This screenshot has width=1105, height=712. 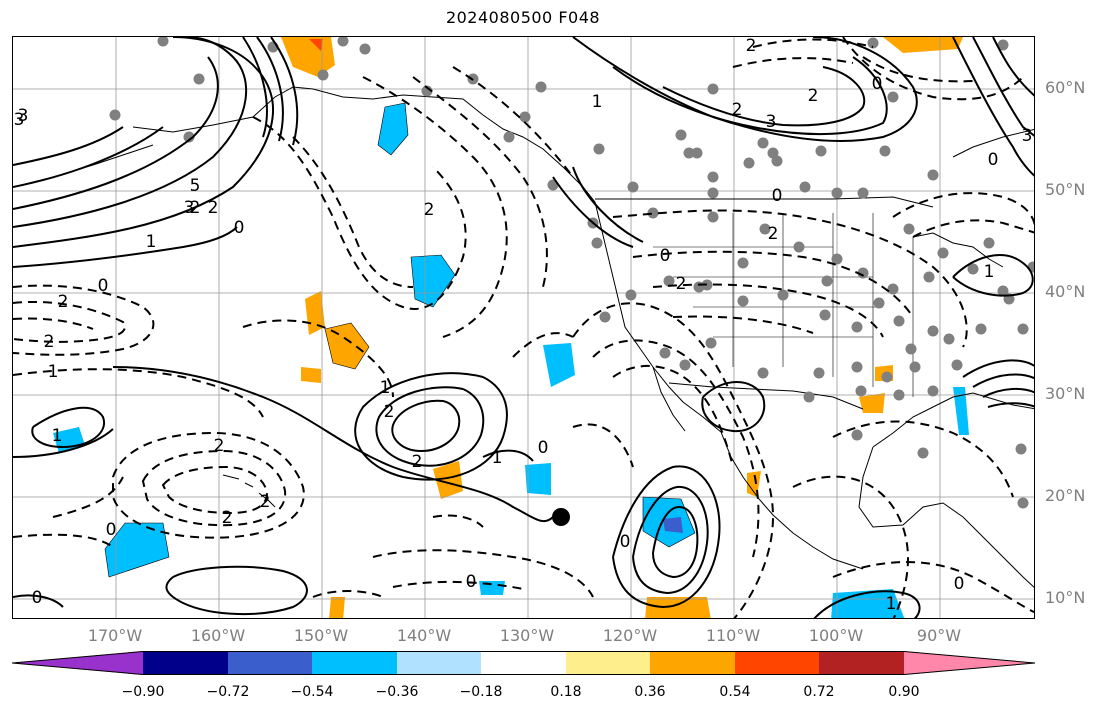 I want to click on hawaii-islands, so click(x=249, y=491).